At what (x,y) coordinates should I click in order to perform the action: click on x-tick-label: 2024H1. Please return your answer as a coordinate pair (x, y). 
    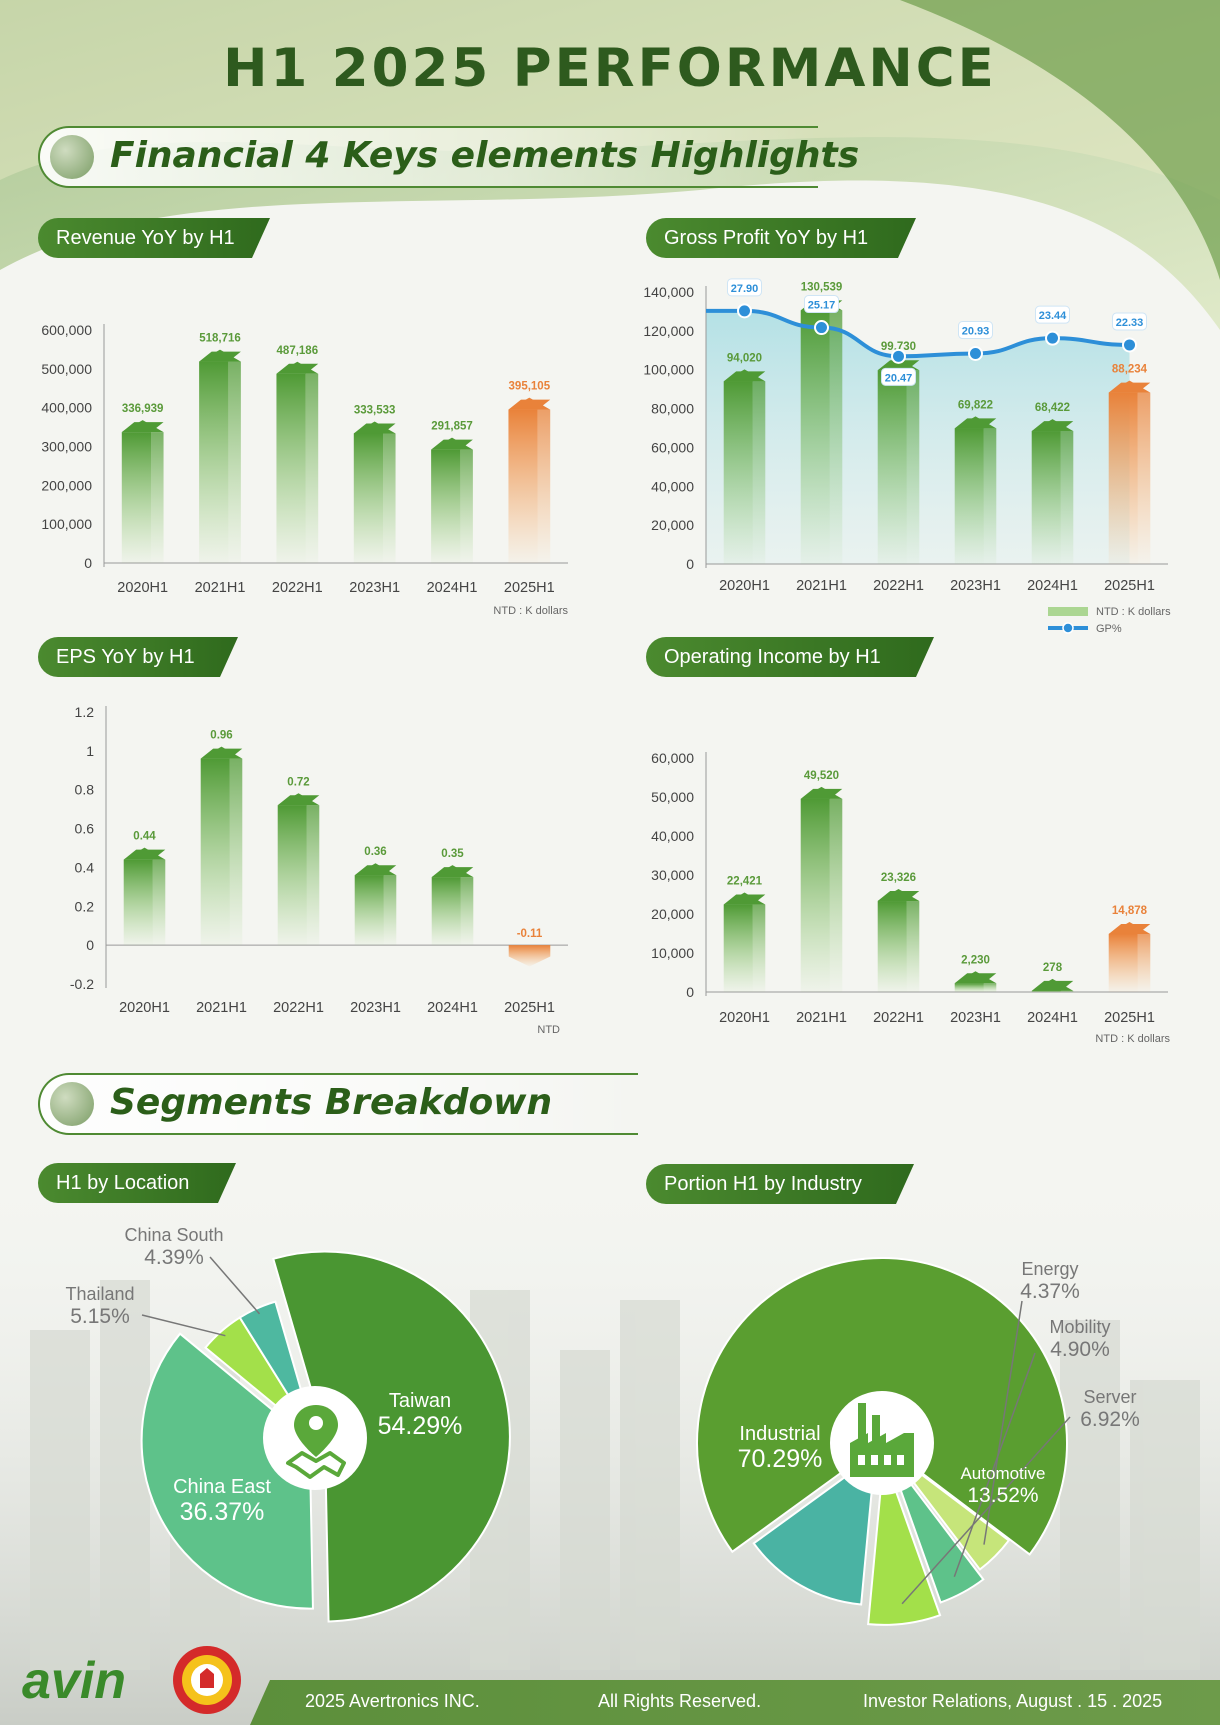
    Looking at the image, I should click on (452, 1008).